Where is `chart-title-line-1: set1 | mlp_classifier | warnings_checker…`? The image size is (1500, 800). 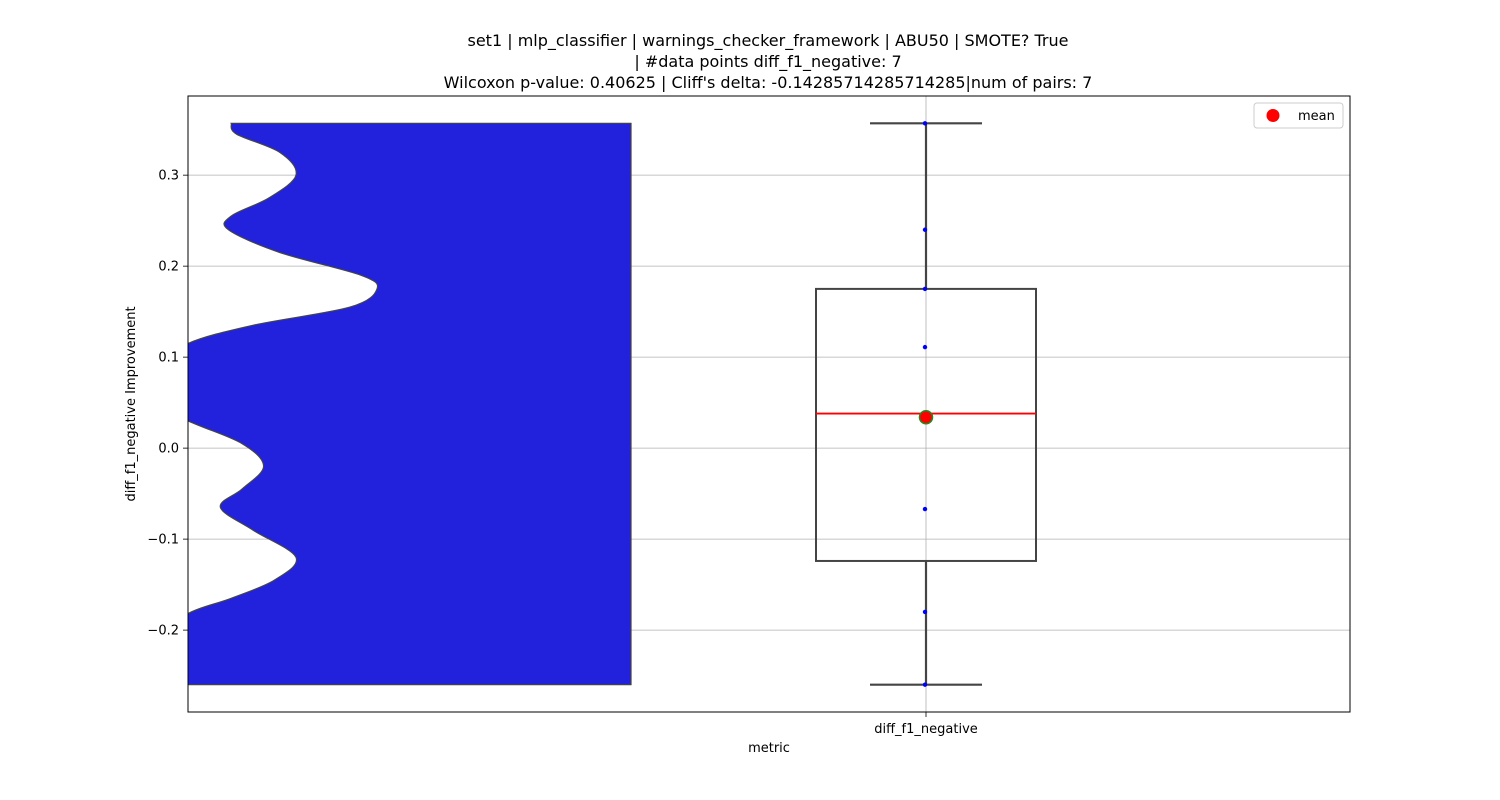
chart-title-line-1: set1 | mlp_classifier | warnings_checker… is located at coordinates (768, 41).